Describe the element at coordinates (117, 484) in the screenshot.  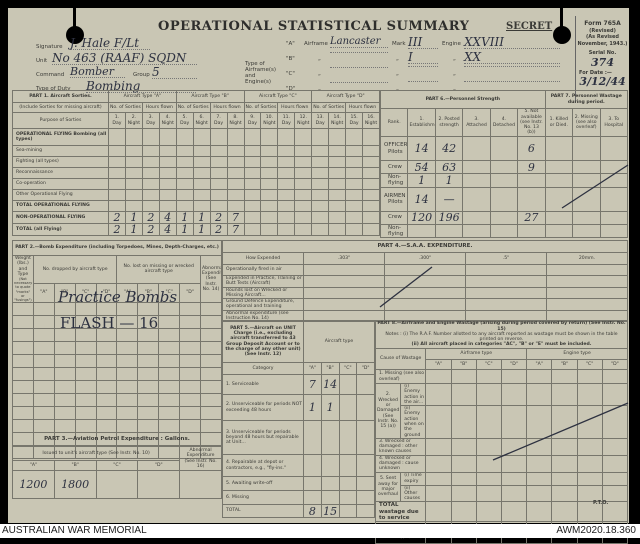
I see `petrol-gallons` at that location.